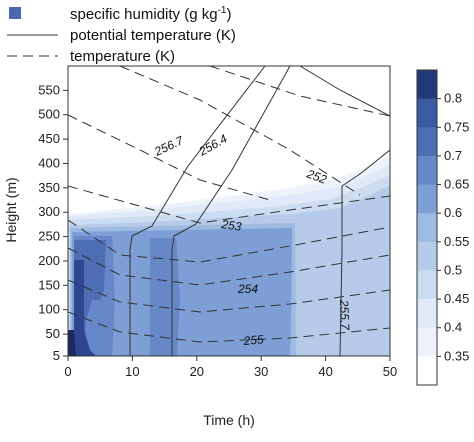  Describe the element at coordinates (49, 284) in the screenshot. I see `y-tick-label: 150` at that location.